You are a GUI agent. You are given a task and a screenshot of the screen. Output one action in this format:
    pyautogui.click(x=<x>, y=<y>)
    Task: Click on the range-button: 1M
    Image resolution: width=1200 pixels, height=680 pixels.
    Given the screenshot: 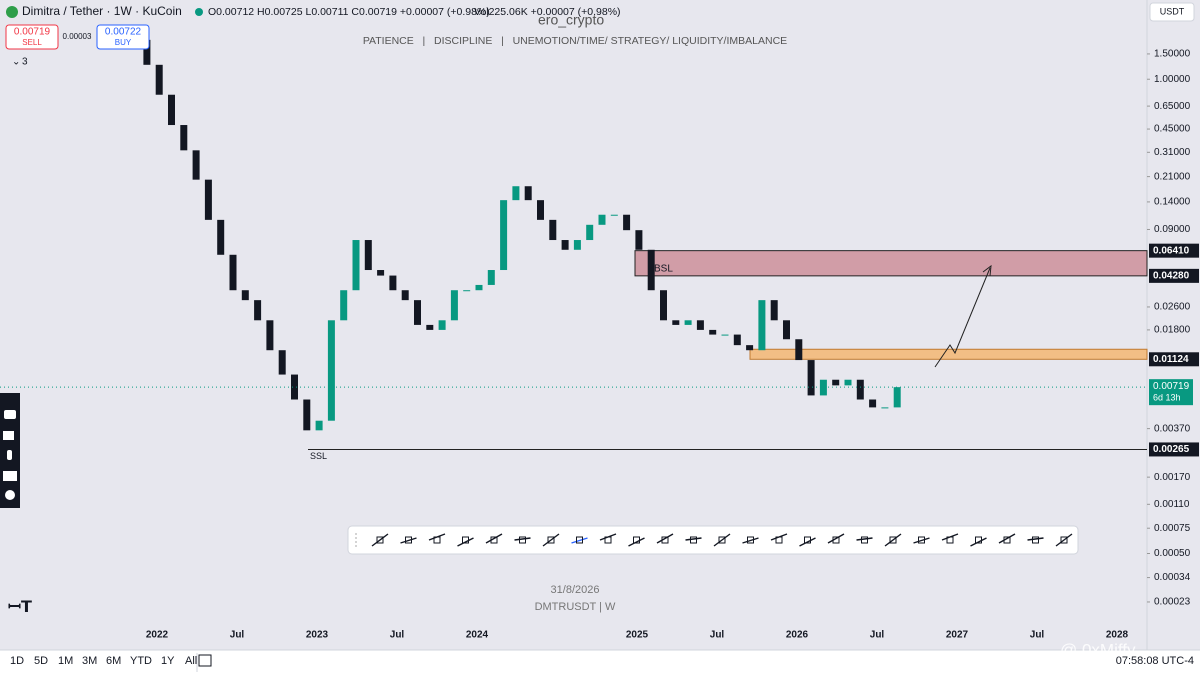 What is the action you would take?
    pyautogui.click(x=65, y=661)
    